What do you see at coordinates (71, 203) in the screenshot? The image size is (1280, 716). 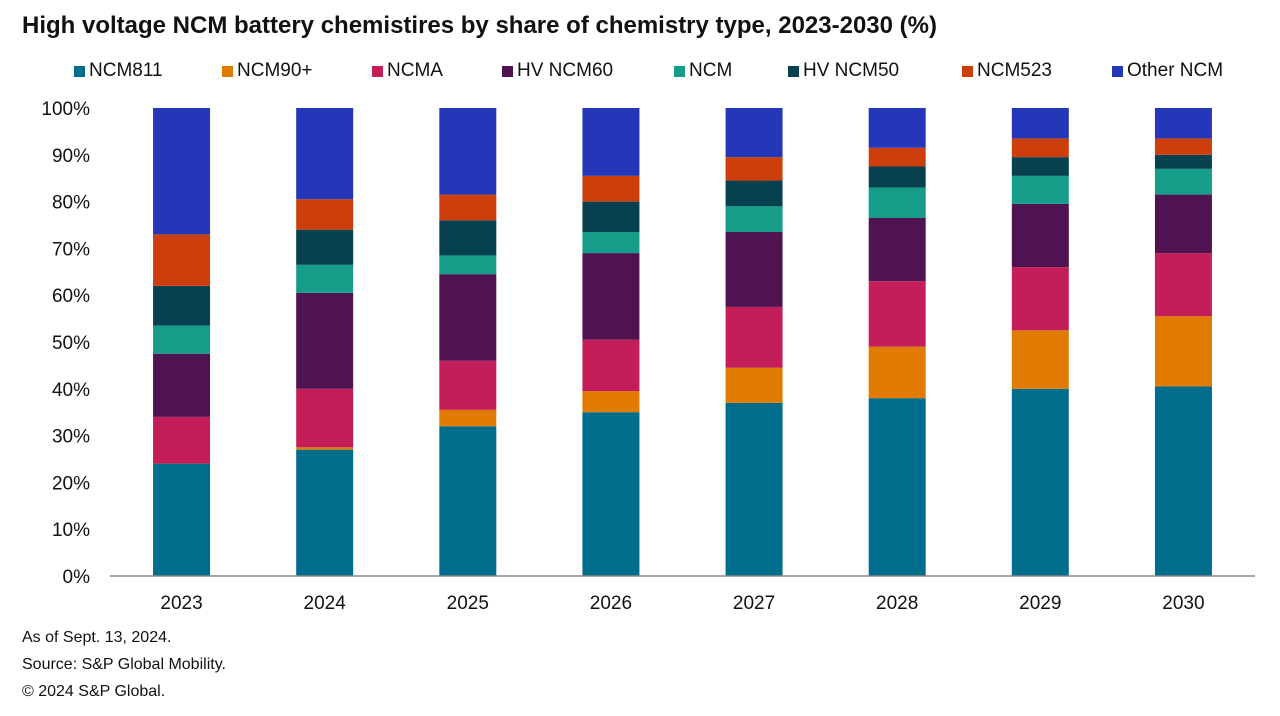 I see `y-tick-label: 80%` at bounding box center [71, 203].